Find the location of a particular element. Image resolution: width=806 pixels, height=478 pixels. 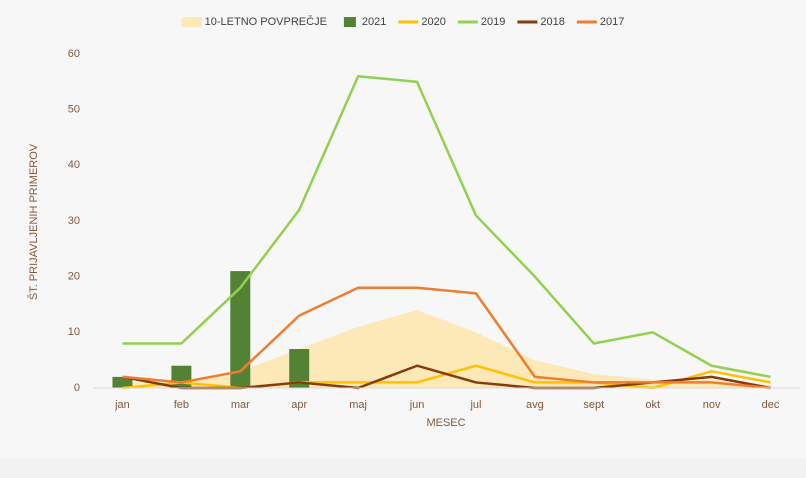

x-tick-label: sept is located at coordinates (593, 405).